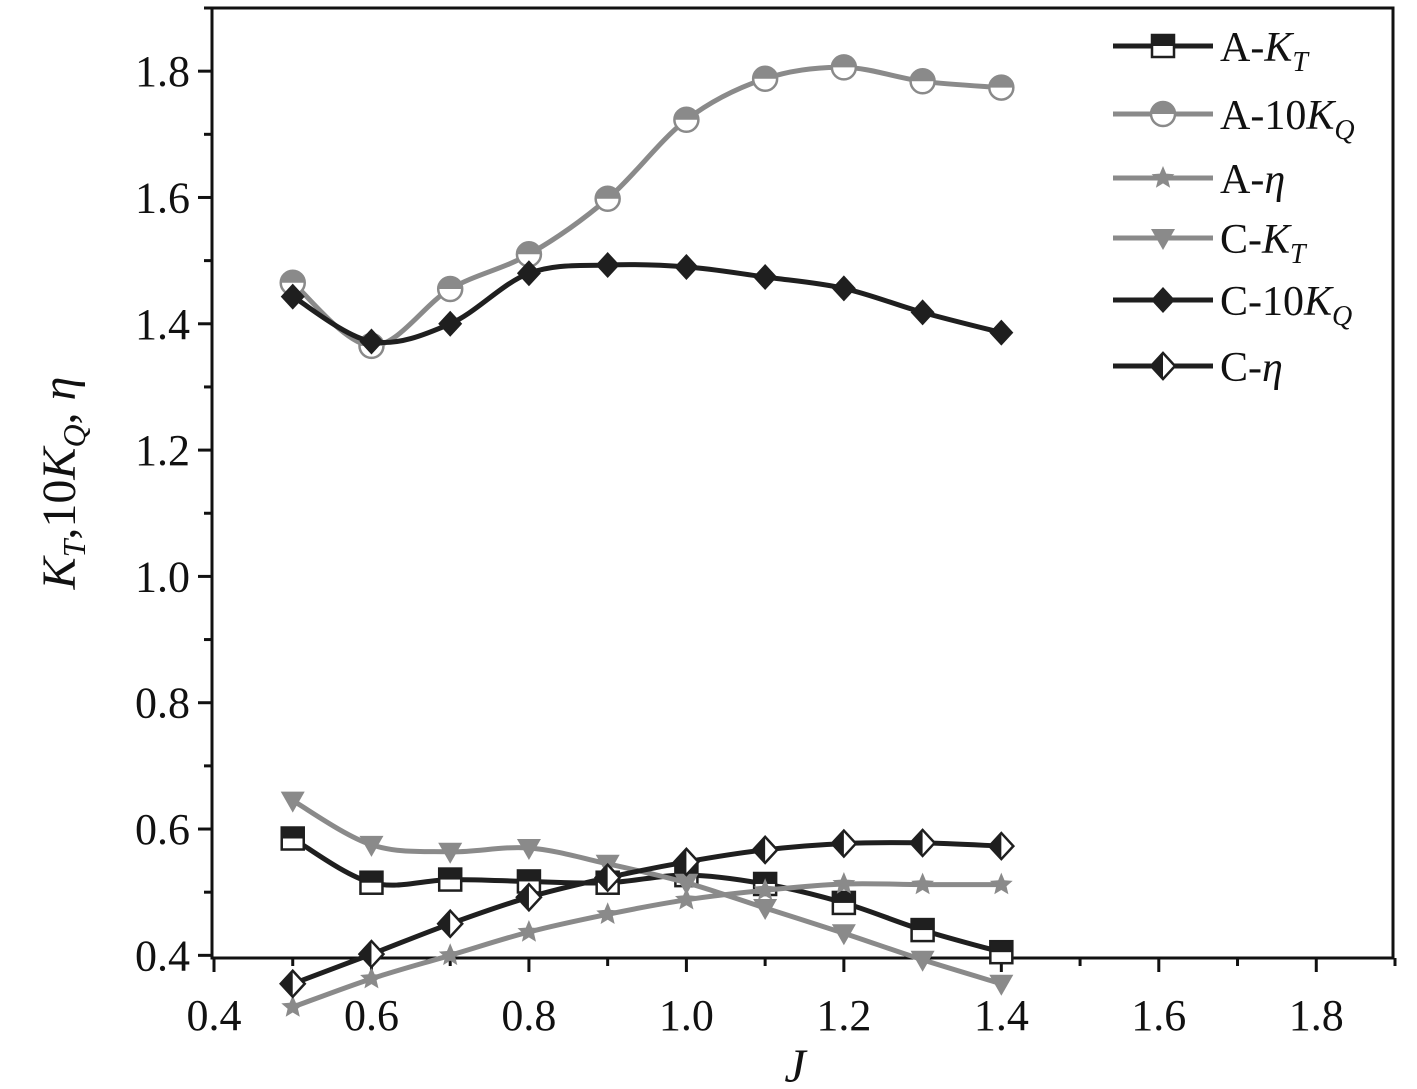  I want to click on legend-item: C-η, so click(1198, 368).